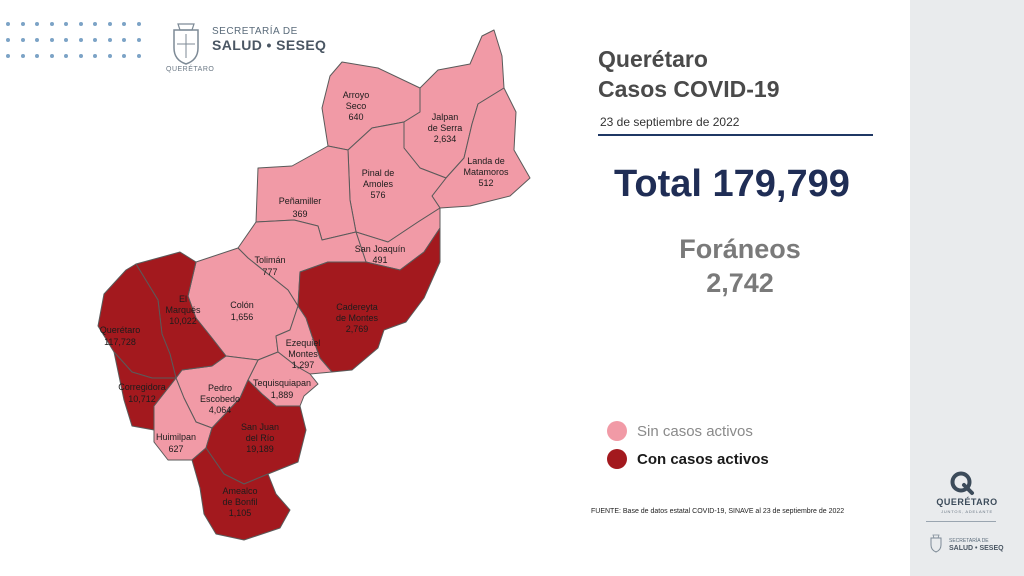 The height and width of the screenshot is (576, 1024). What do you see at coordinates (240, 513) in the screenshot?
I see `label-amealco-value: 1,105` at bounding box center [240, 513].